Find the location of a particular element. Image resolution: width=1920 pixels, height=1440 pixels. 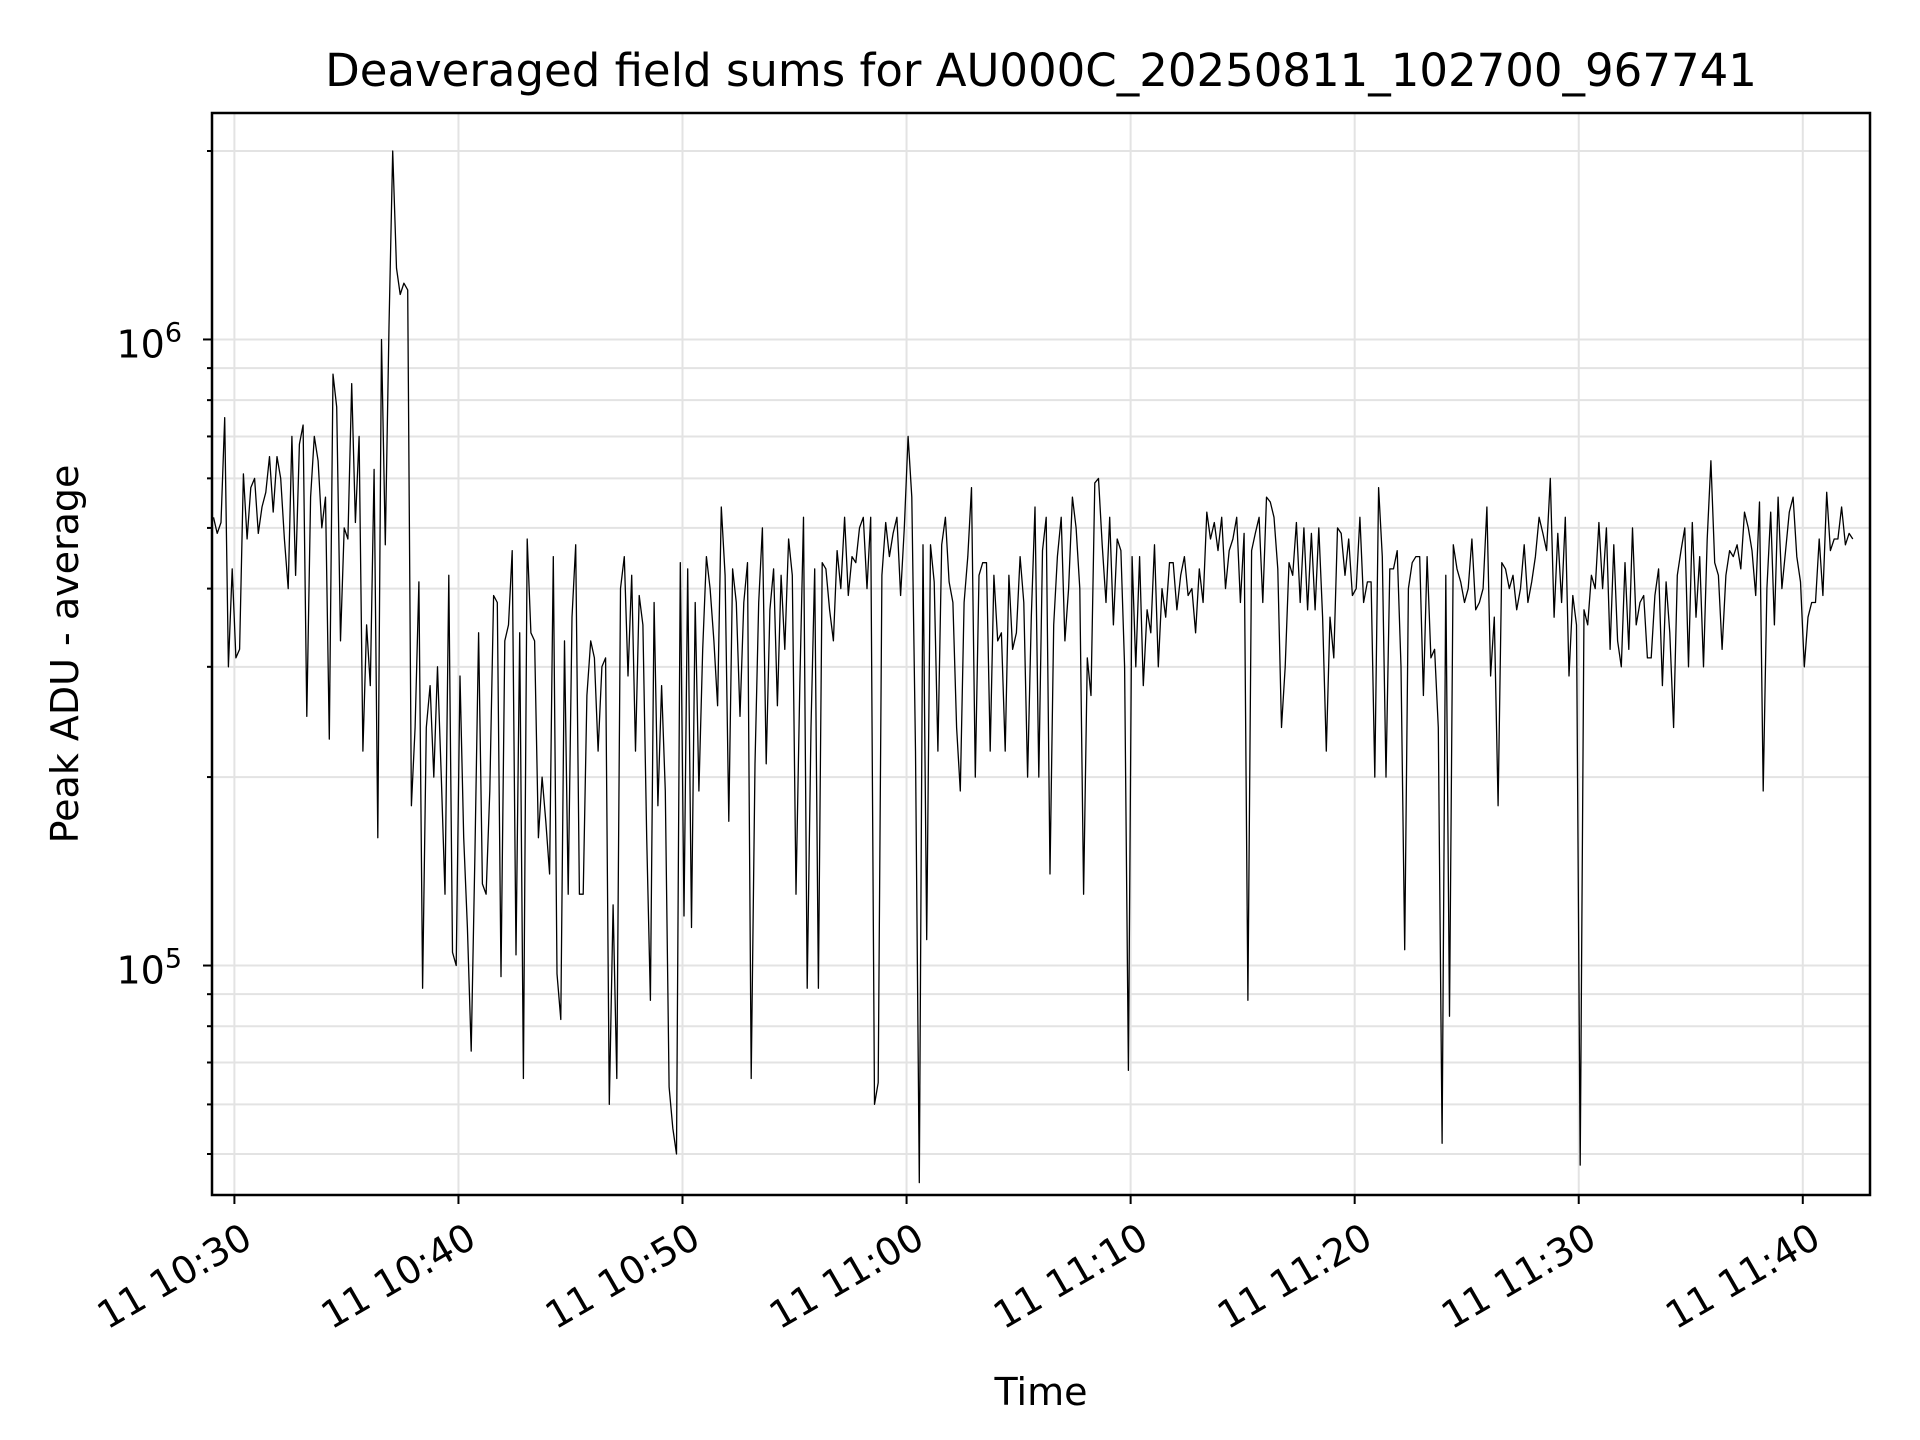

x-tick-label: 11 11:40 is located at coordinates (1742, 1276).